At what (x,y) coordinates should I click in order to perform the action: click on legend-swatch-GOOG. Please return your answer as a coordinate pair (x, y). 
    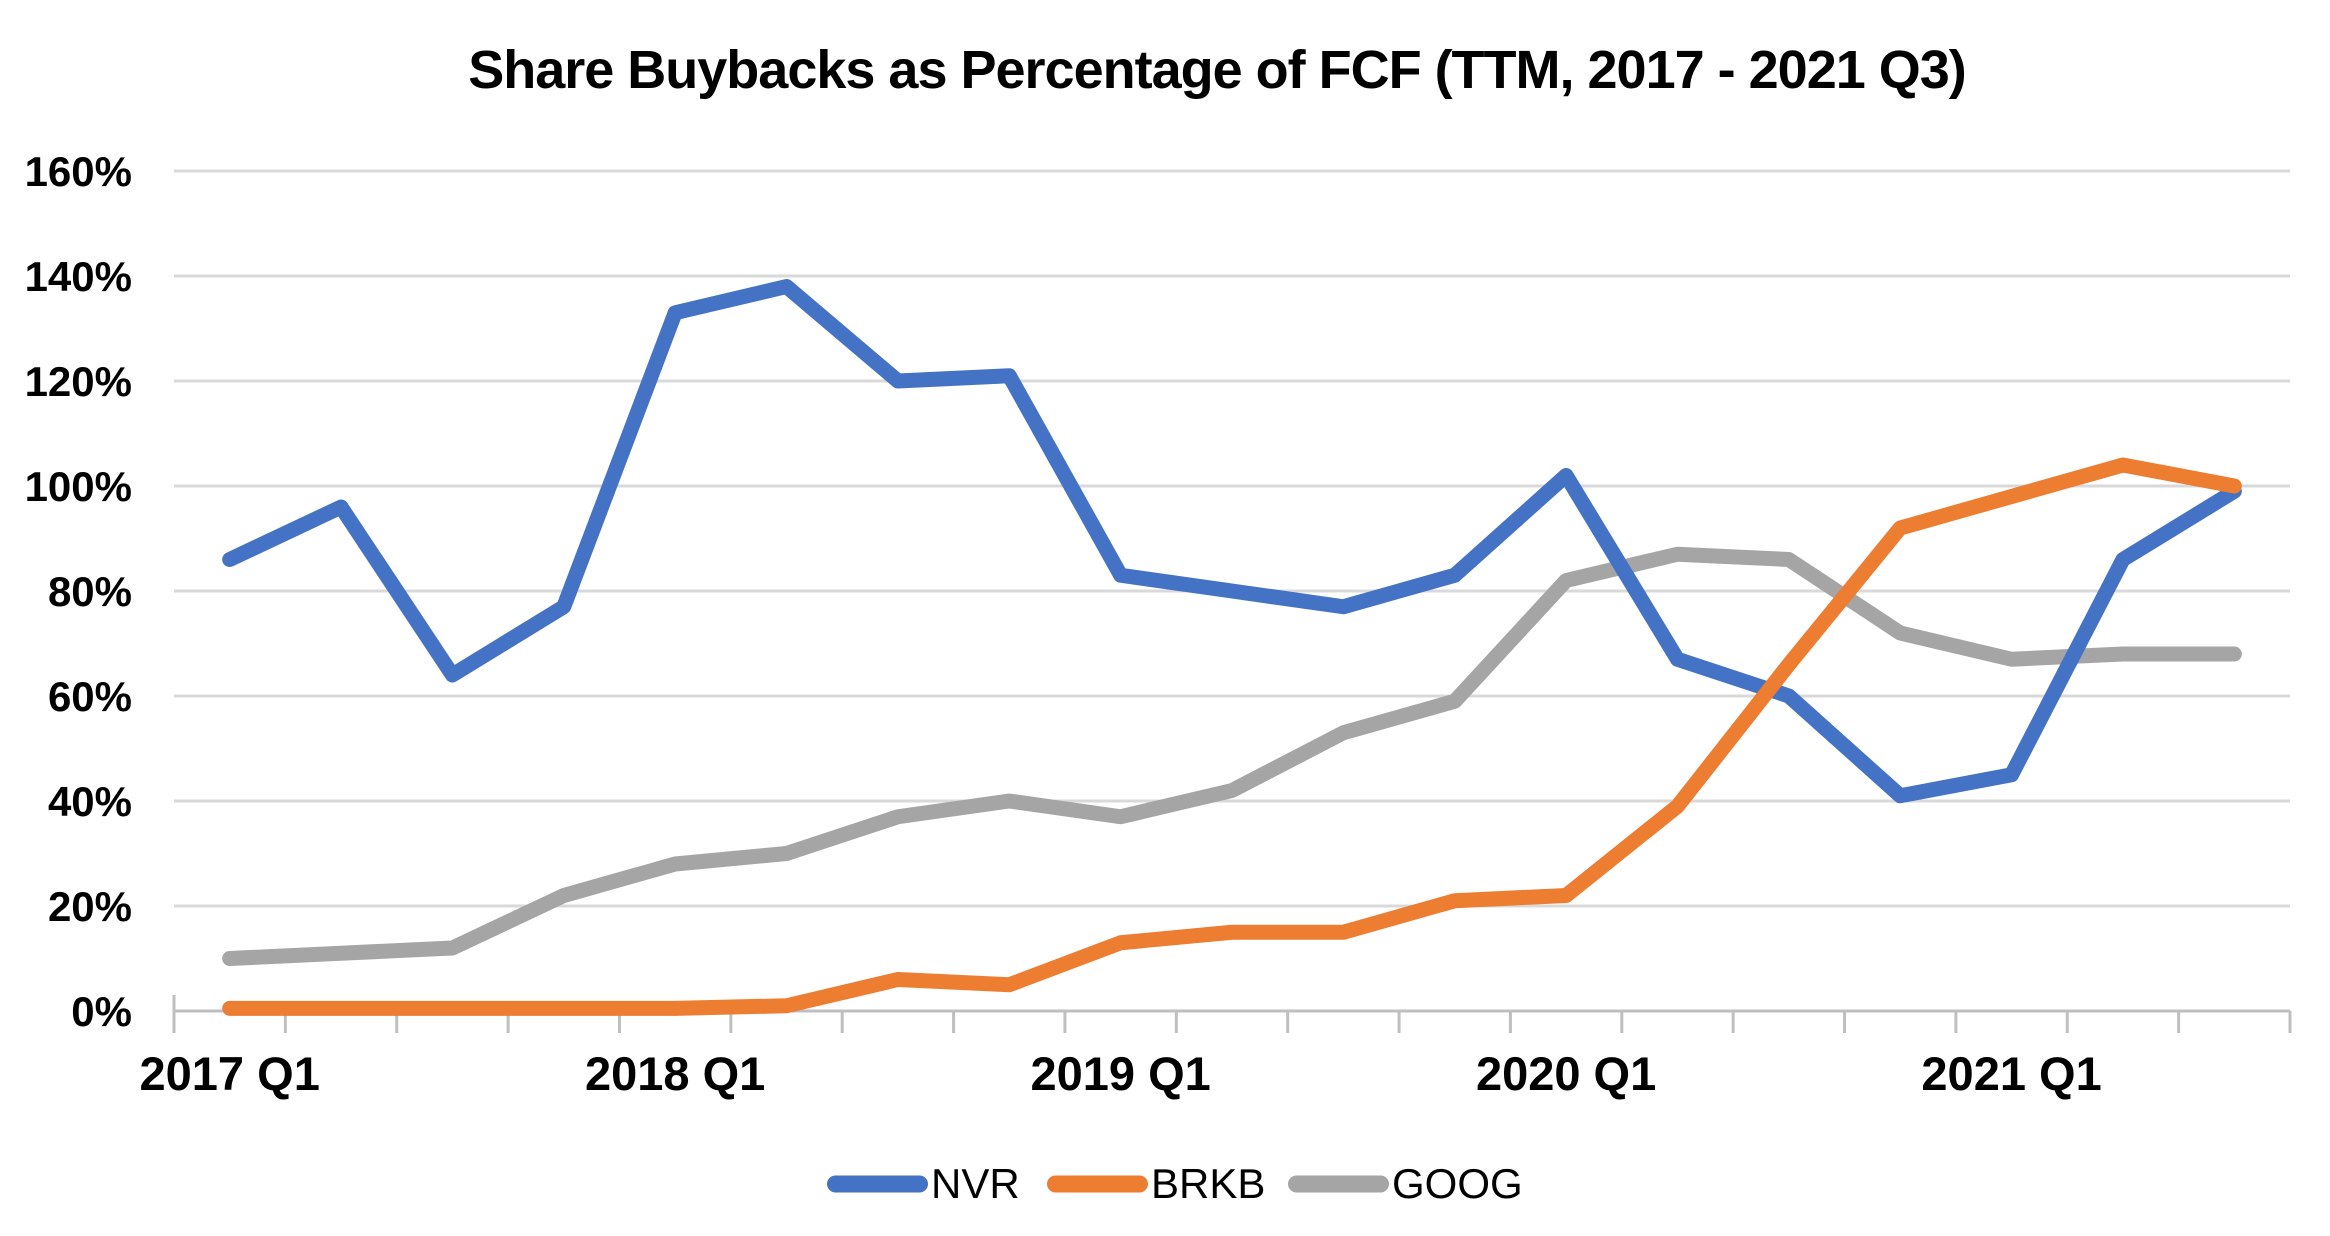
    Looking at the image, I should click on (1338, 1184).